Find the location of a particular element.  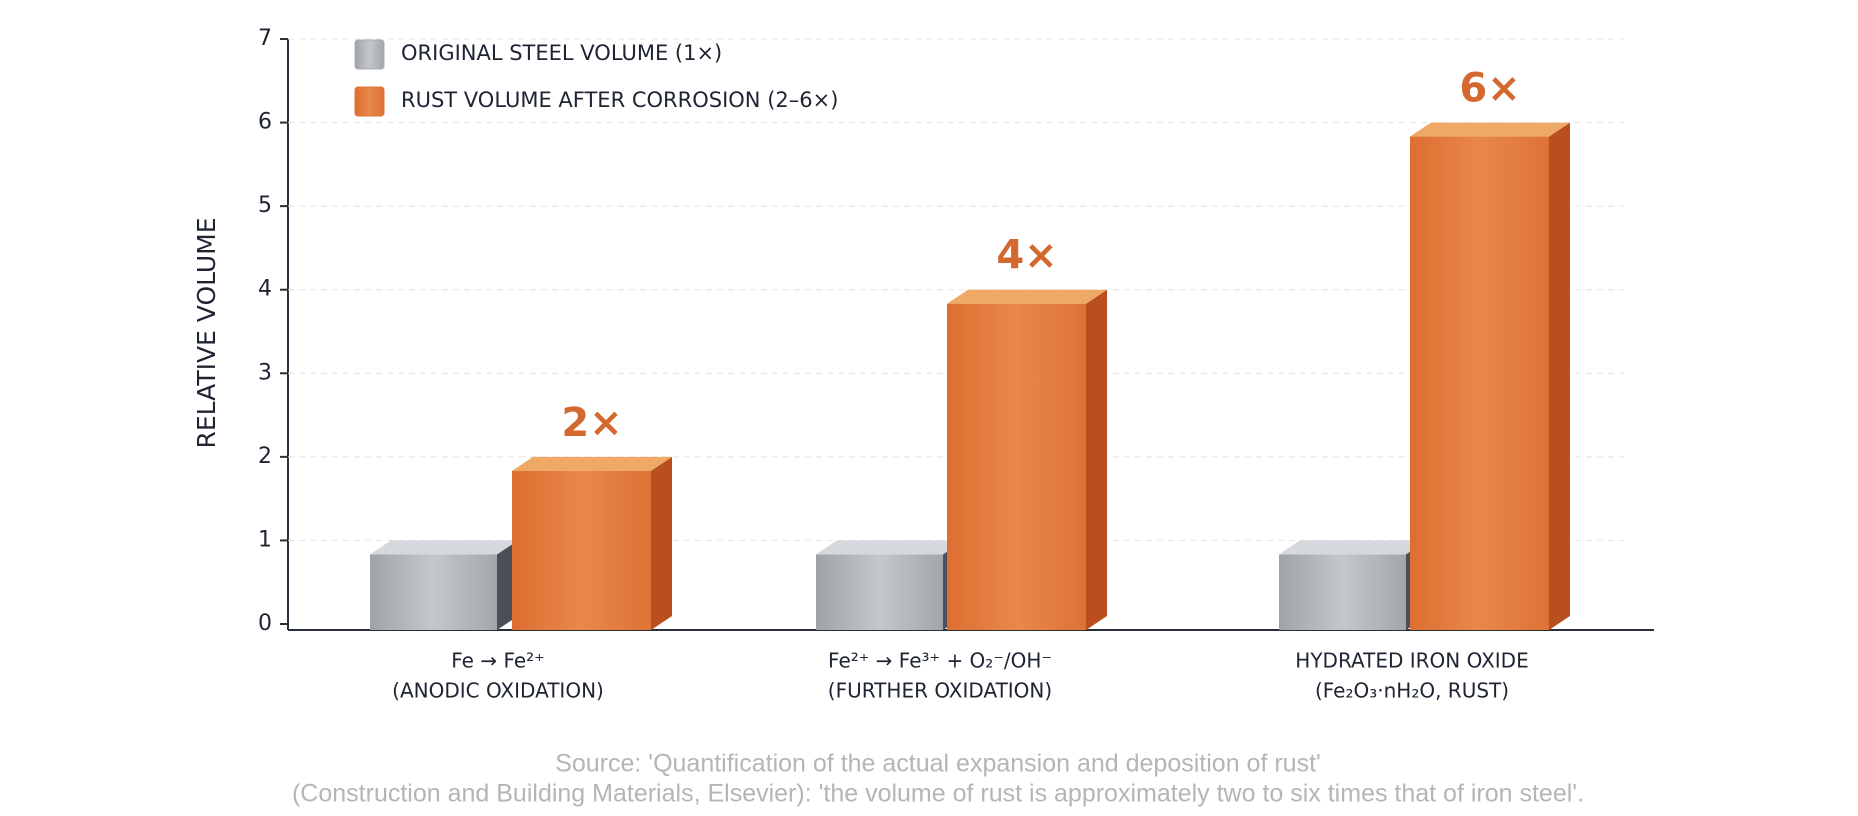

x-tick-label: (FURTHER OXIDATION) is located at coordinates (940, 691).